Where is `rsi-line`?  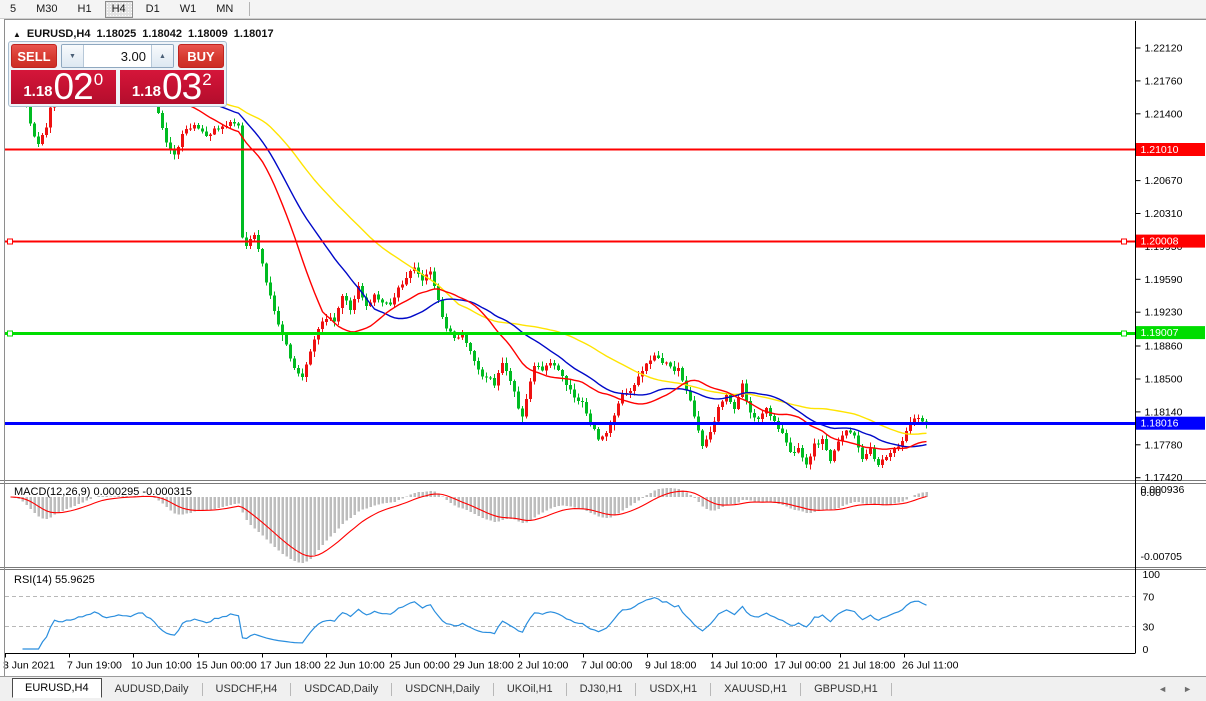
rsi-line is located at coordinates (474, 623).